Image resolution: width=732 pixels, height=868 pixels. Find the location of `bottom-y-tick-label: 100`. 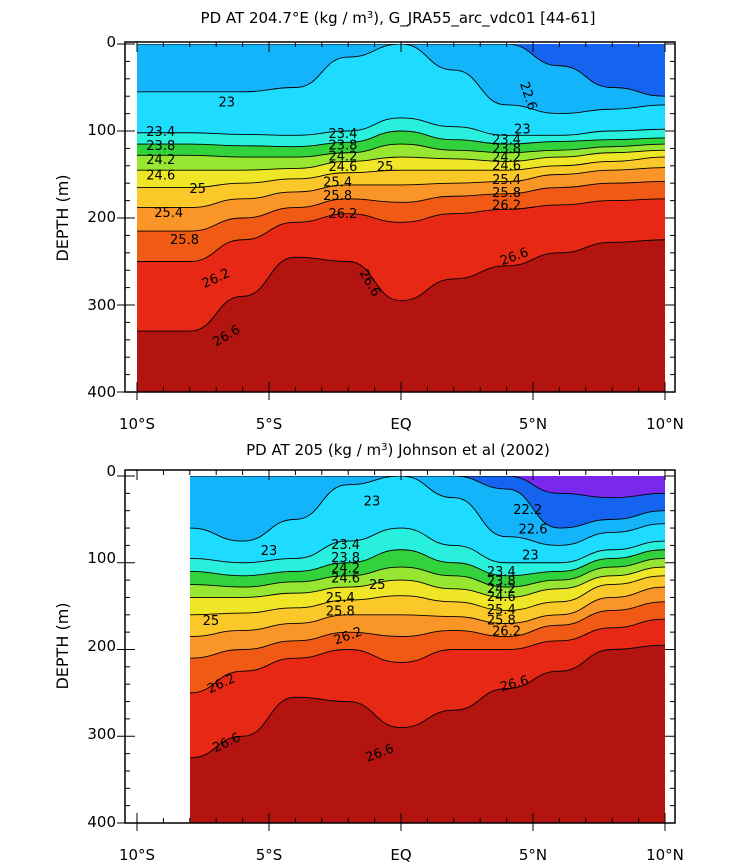

bottom-y-tick-label: 100 is located at coordinates (101, 558).